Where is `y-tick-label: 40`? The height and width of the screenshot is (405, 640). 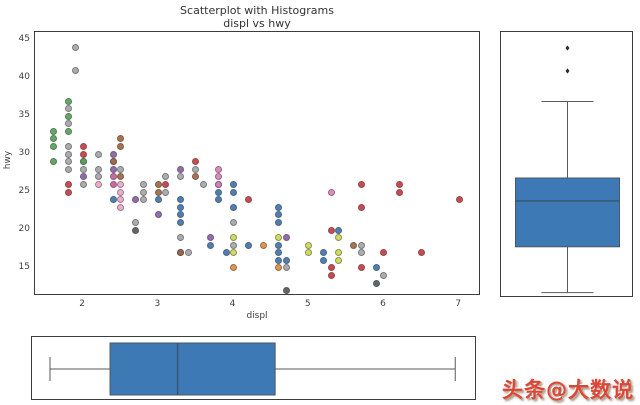 y-tick-label: 40 is located at coordinates (24, 77).